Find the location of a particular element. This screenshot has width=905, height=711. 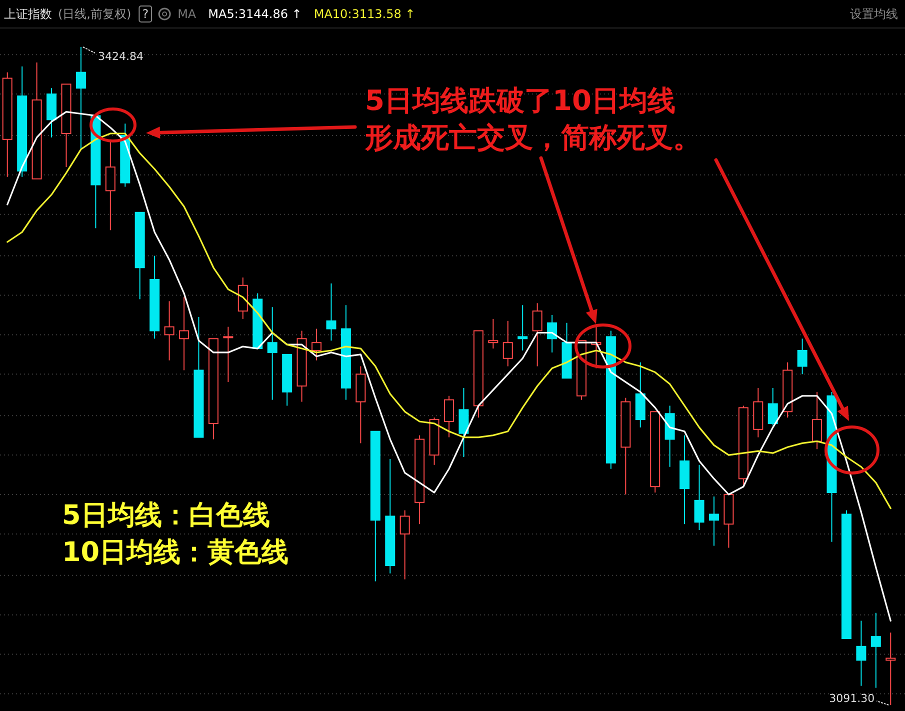

chart-subtitle: (日线,前复权) is located at coordinates (95, 14).